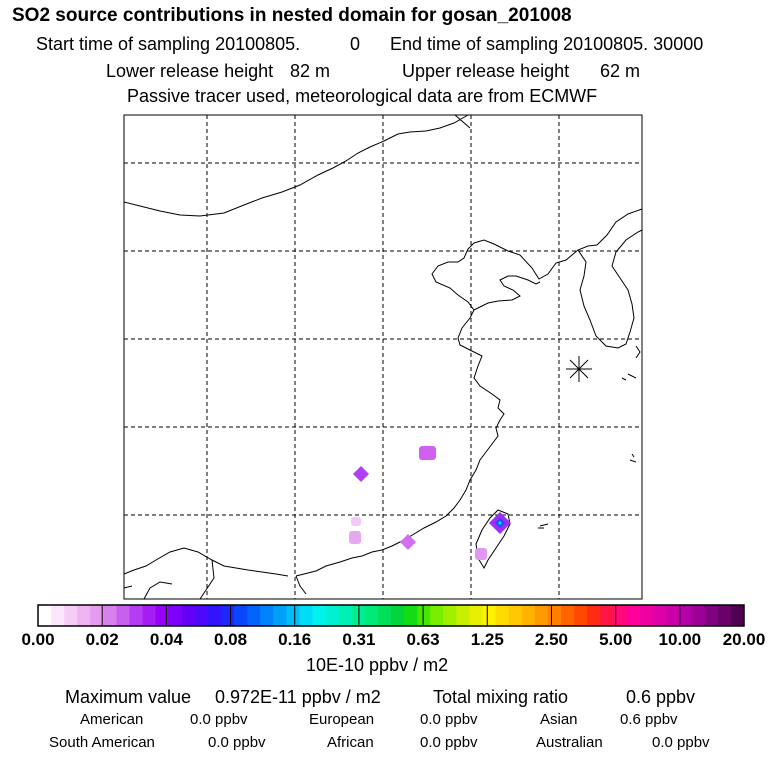 The height and width of the screenshot is (768, 768). I want to click on total-mixing-label: Total mixing ratio, so click(501, 697).